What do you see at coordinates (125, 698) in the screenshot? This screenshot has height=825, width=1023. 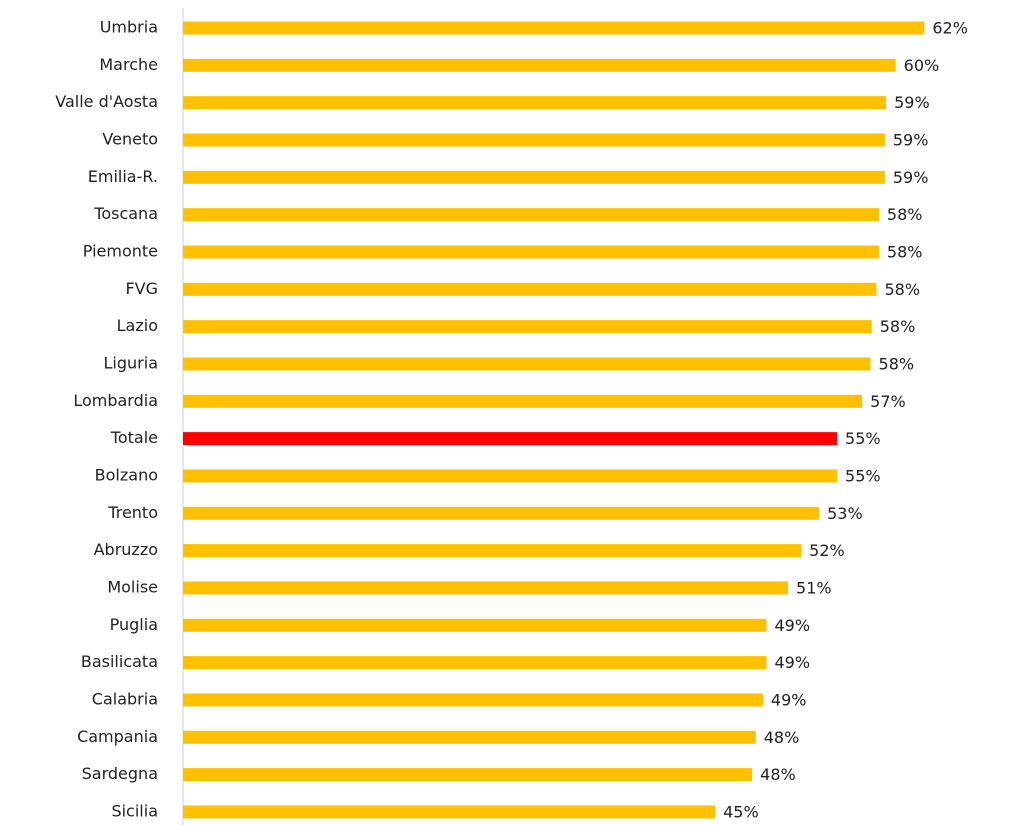 I see `category-label: Calabria` at bounding box center [125, 698].